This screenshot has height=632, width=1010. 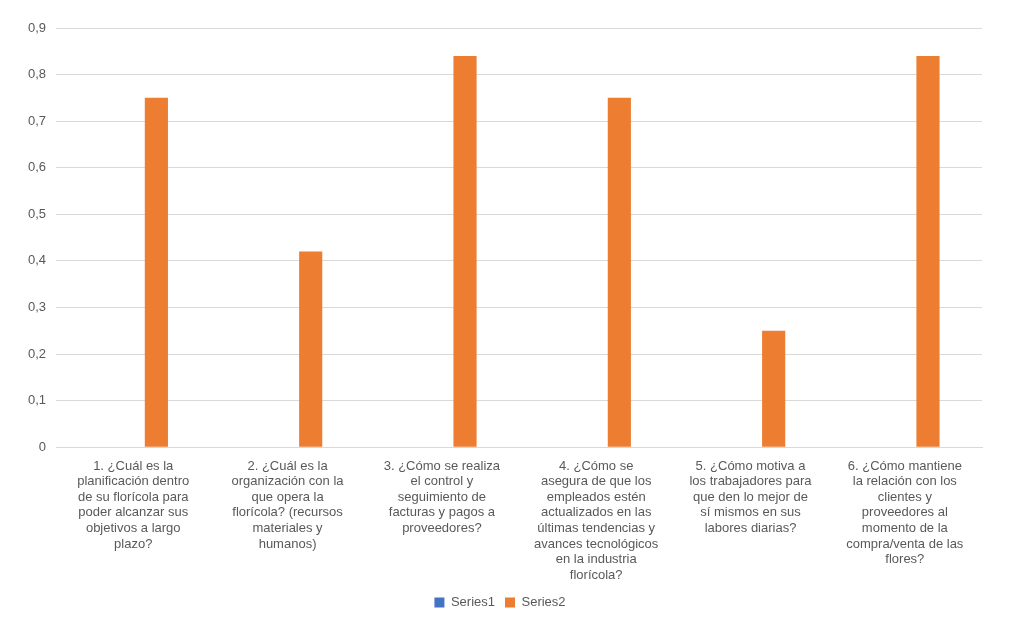 I want to click on y-tick-label: 0,7, so click(x=37, y=120).